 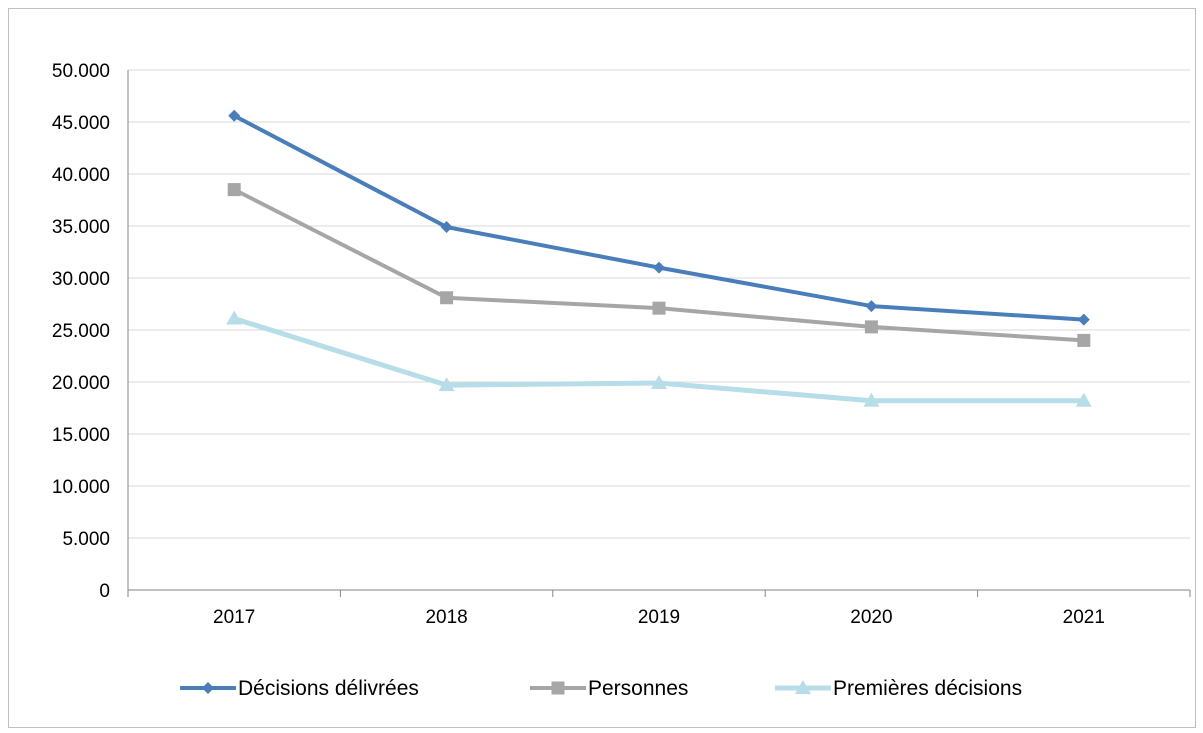 What do you see at coordinates (234, 617) in the screenshot?
I see `x-tick-label: 2017` at bounding box center [234, 617].